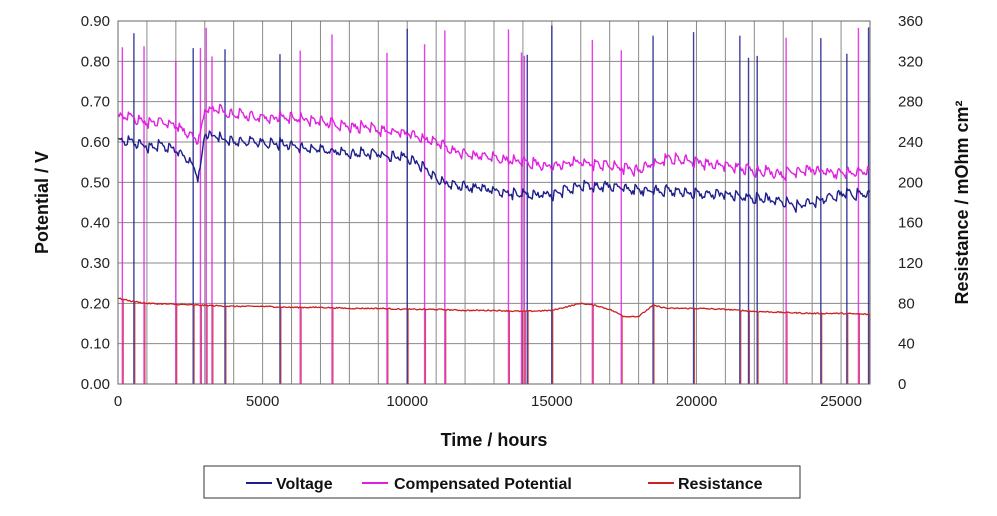 This screenshot has height=516, width=997. What do you see at coordinates (95, 344) in the screenshot?
I see `y-tick-label: 0.10` at bounding box center [95, 344].